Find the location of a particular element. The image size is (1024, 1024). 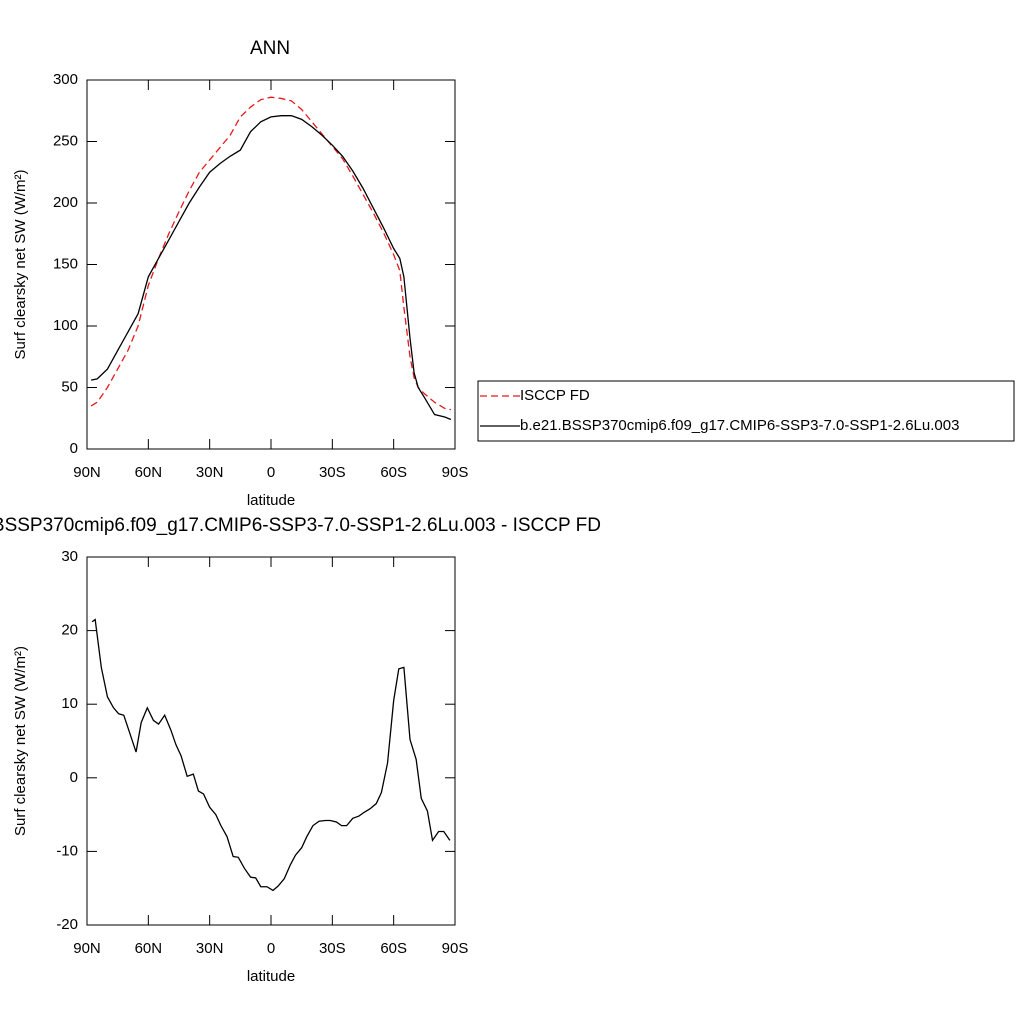

y-tick-label: -10 is located at coordinates (67, 850).